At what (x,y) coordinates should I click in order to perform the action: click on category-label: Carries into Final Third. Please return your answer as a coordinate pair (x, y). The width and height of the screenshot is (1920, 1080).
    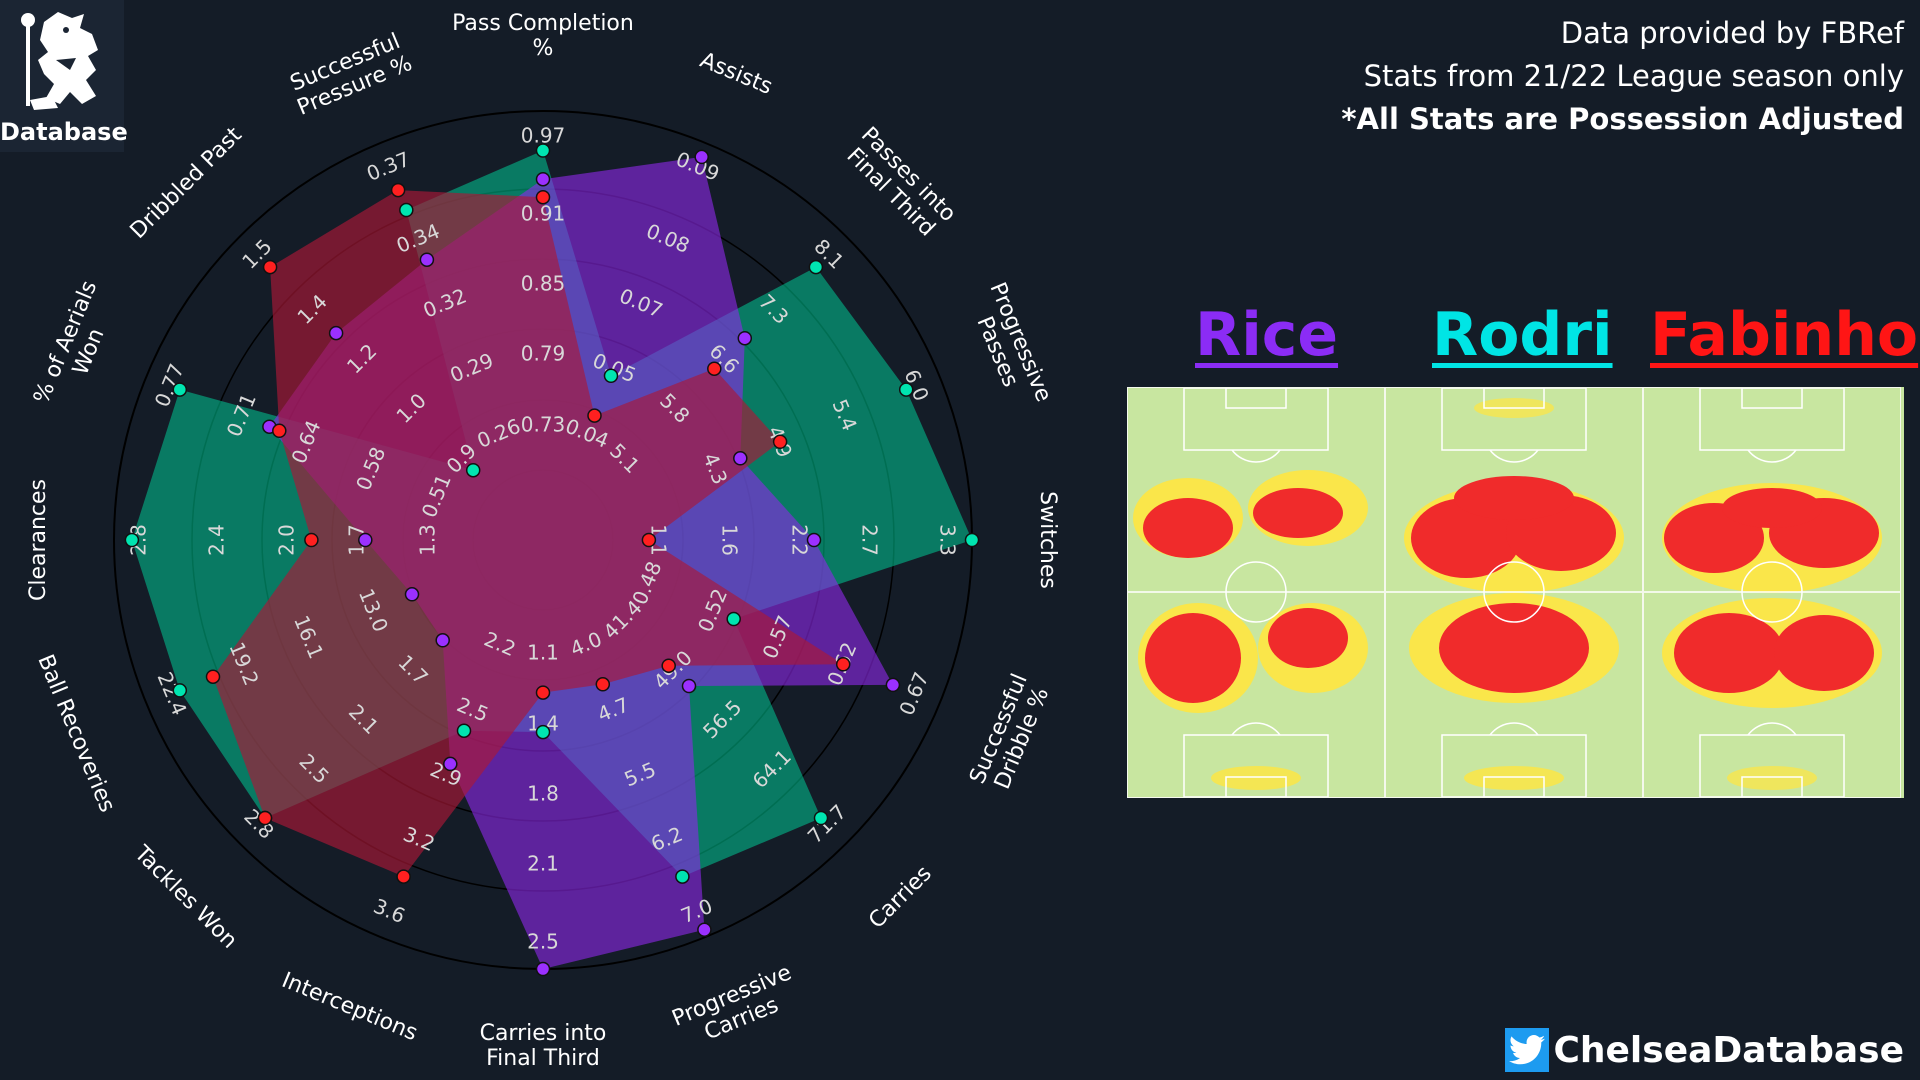
    Looking at the image, I should click on (543, 1046).